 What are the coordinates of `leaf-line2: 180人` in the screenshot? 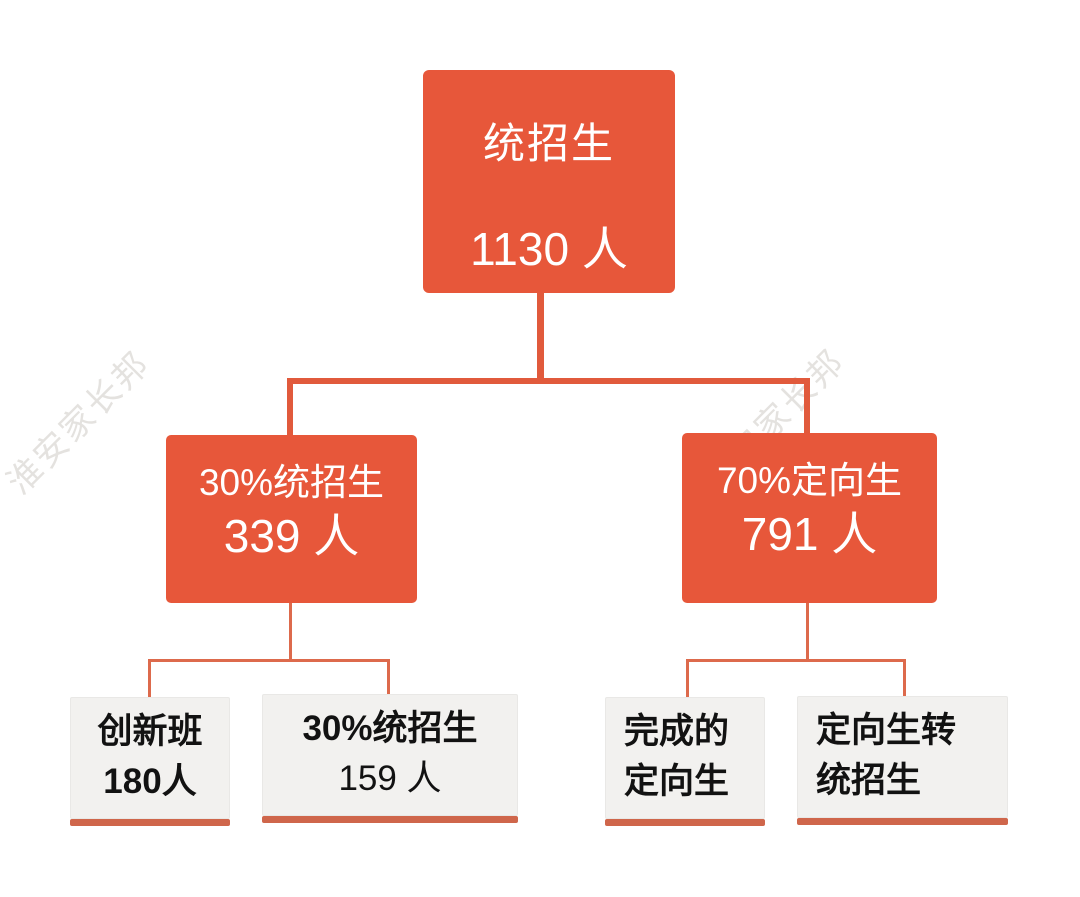 It's located at (150, 781).